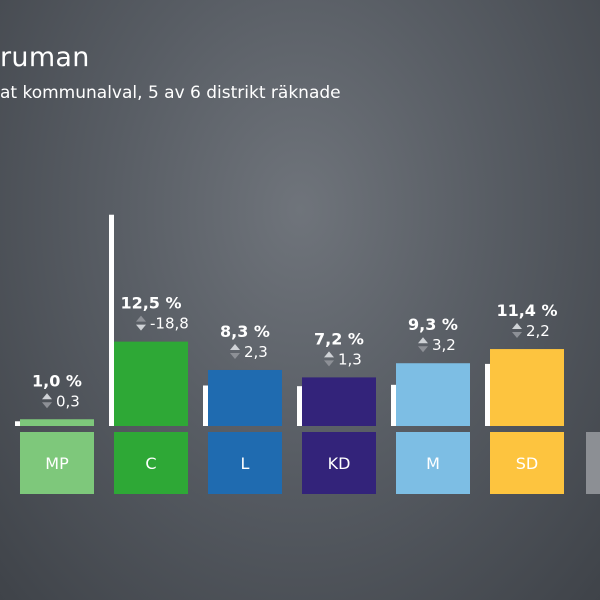 The image size is (600, 600). What do you see at coordinates (141, 318) in the screenshot?
I see `change-up-icon-c` at bounding box center [141, 318].